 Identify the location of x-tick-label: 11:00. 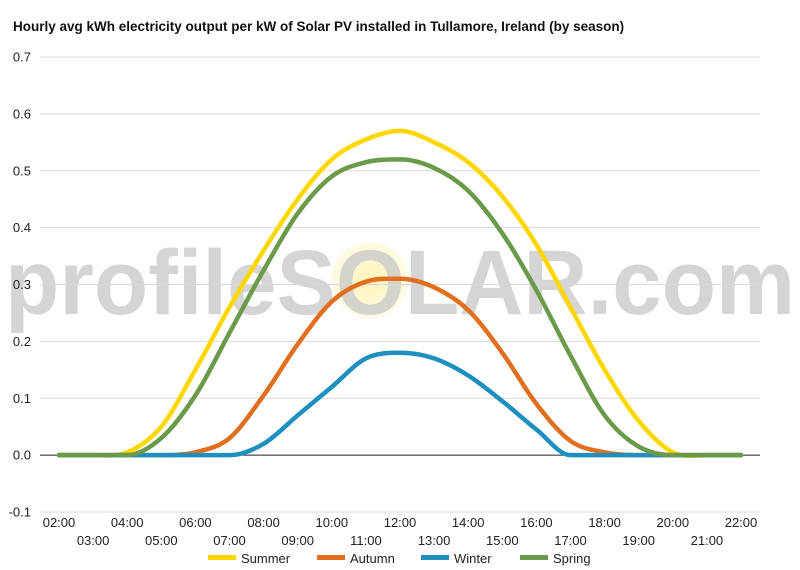
(366, 540).